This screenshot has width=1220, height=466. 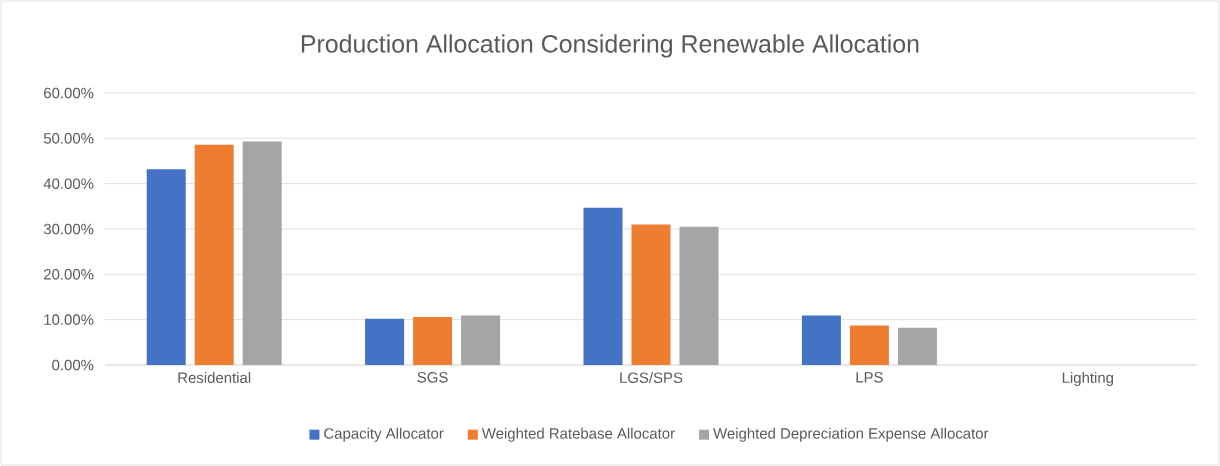 I want to click on y-tick-label: 50.00%, so click(x=68, y=138).